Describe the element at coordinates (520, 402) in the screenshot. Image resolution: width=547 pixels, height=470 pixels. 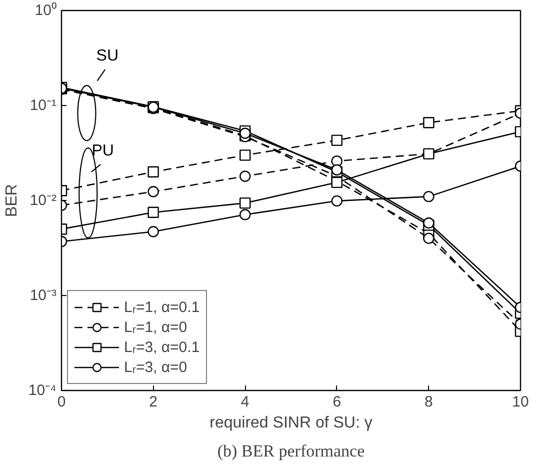
I see `x-tick-label: 10` at that location.